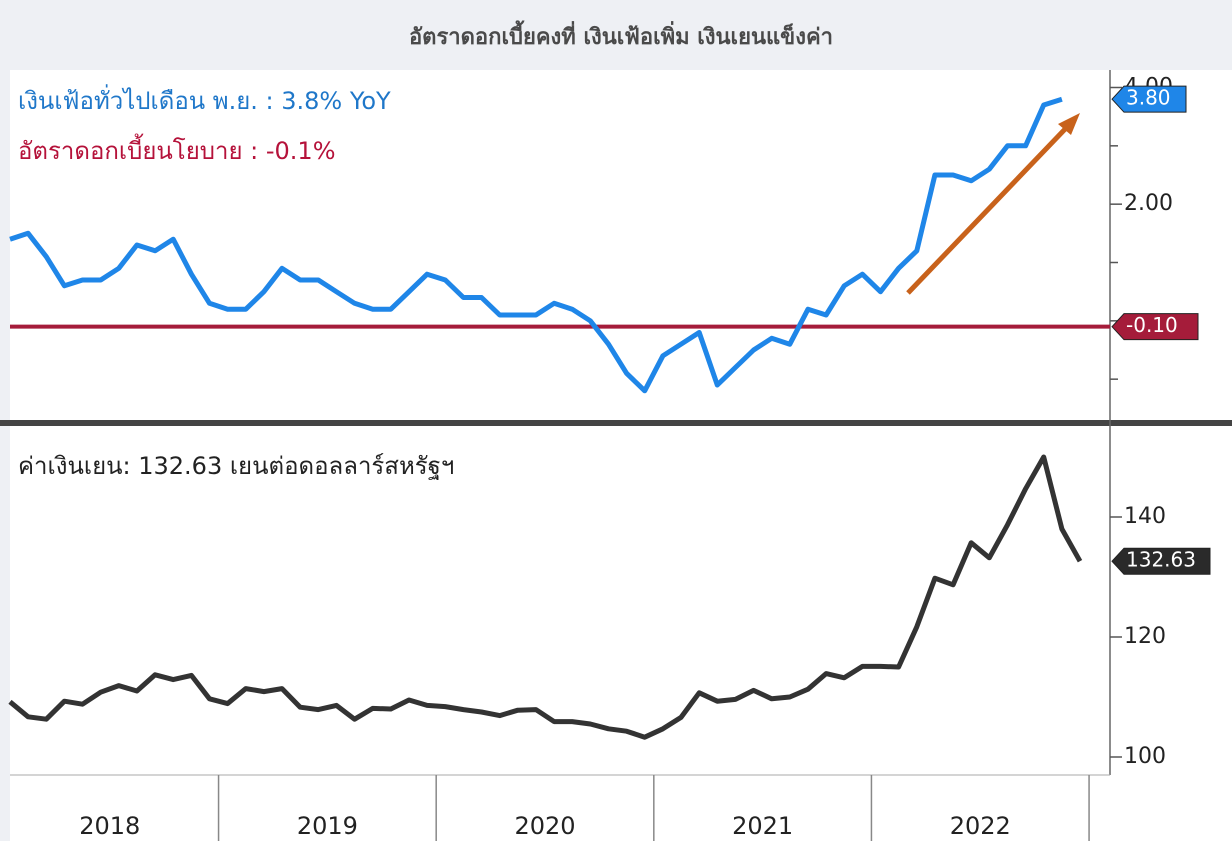 Image resolution: width=1232 pixels, height=841 pixels. Describe the element at coordinates (1145, 516) in the screenshot. I see `y-tick-label: 140` at that location.